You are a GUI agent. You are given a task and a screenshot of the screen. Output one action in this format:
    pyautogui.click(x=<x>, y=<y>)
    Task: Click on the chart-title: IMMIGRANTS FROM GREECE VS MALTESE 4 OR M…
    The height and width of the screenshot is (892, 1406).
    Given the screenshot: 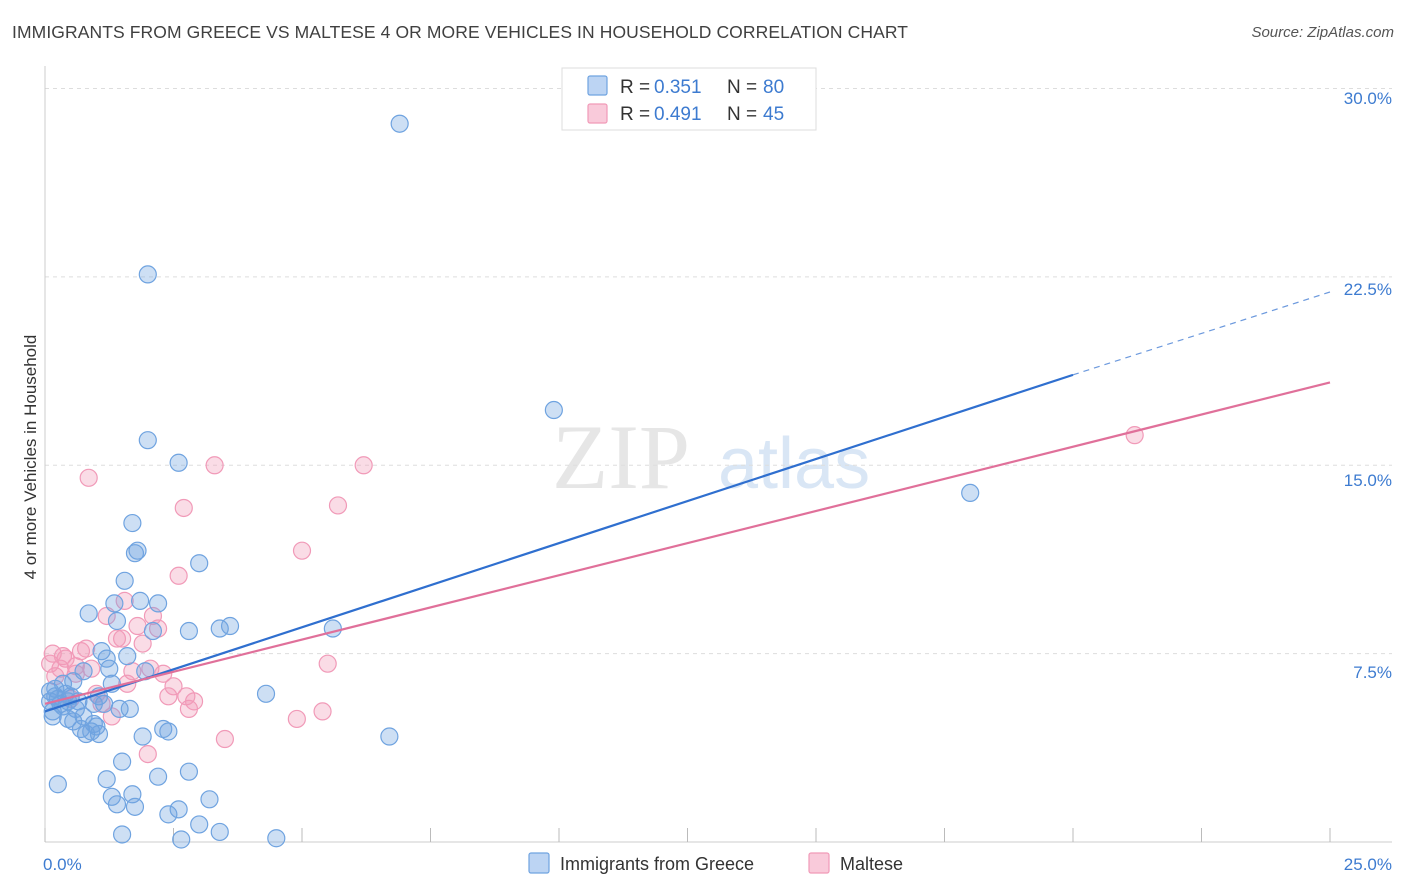 What is the action you would take?
    pyautogui.click(x=460, y=32)
    